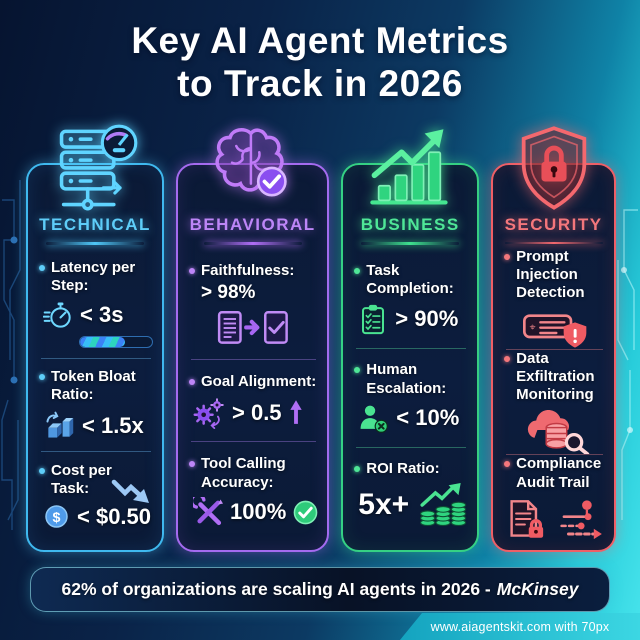  I want to click on metric-value: > 98%, so click(228, 293).